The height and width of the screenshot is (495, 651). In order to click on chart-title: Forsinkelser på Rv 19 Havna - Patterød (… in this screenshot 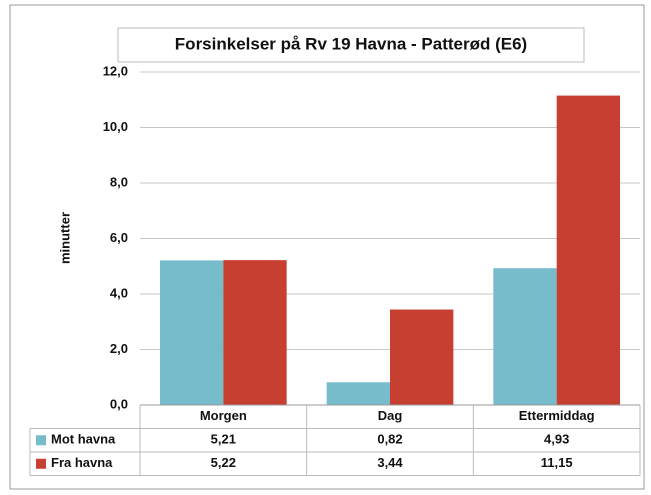, I will do `click(351, 43)`.